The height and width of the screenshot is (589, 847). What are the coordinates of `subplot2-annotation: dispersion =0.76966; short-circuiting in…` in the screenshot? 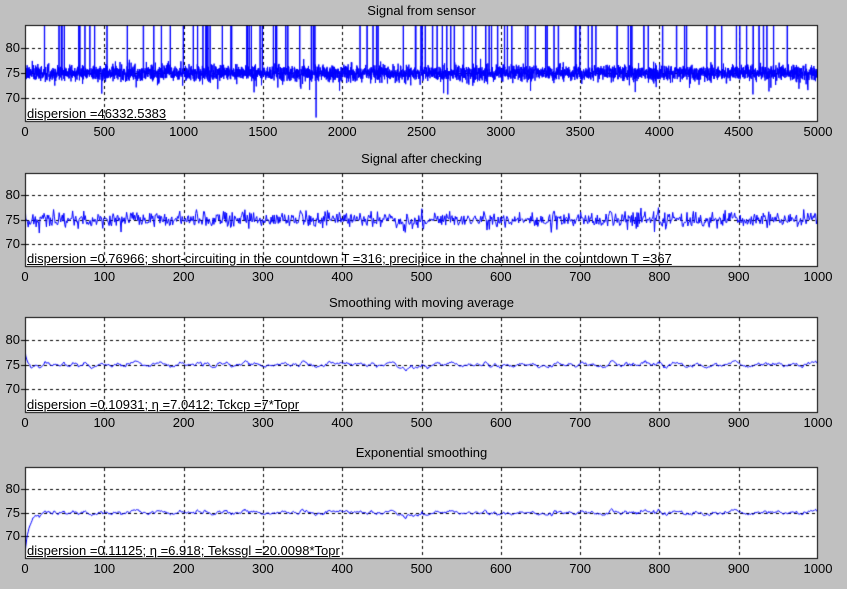 It's located at (349, 258).